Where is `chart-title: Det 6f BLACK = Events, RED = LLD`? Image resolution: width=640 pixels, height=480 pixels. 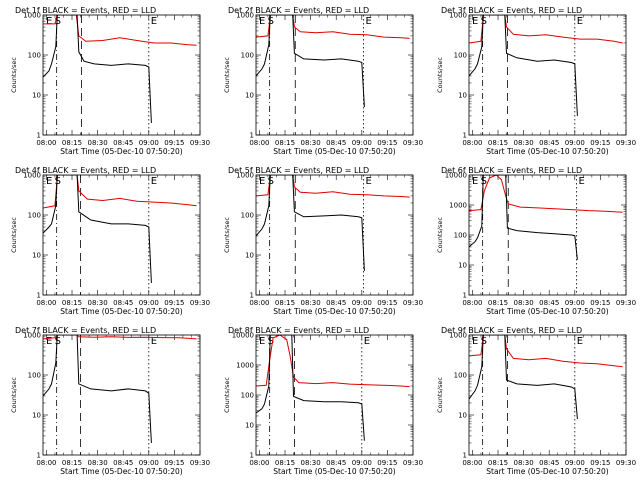
chart-title: Det 6f BLACK = Events, RED = LLD is located at coordinates (511, 170).